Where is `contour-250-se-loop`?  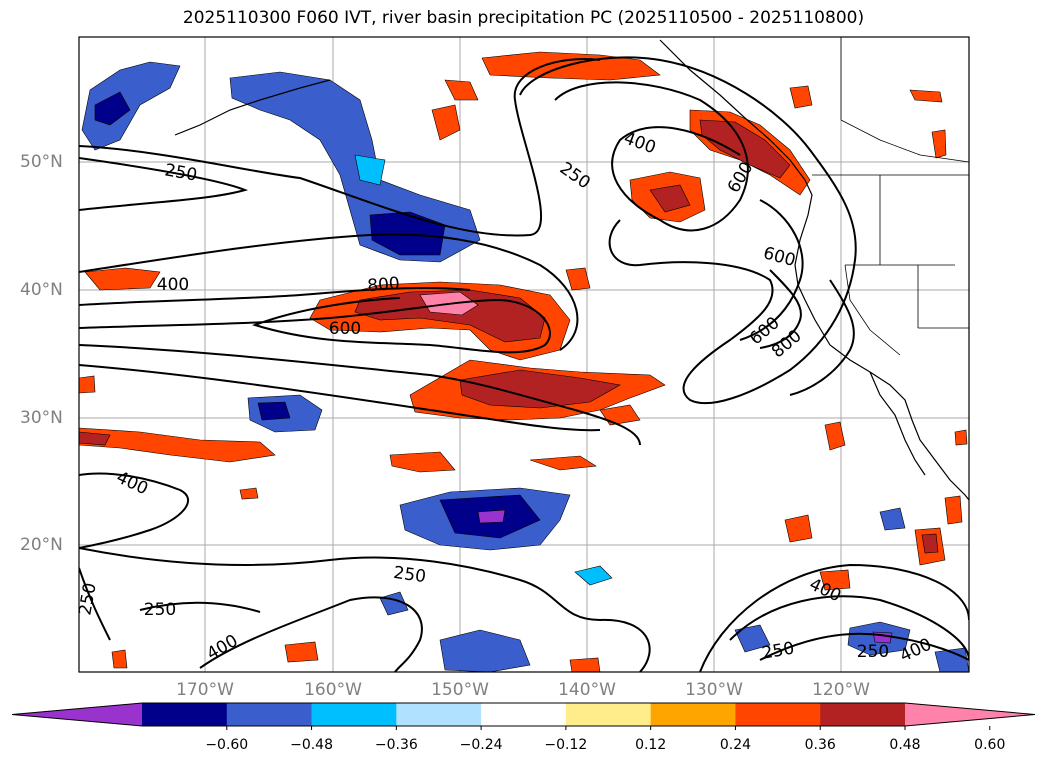 contour-250-se-loop is located at coordinates (864, 646).